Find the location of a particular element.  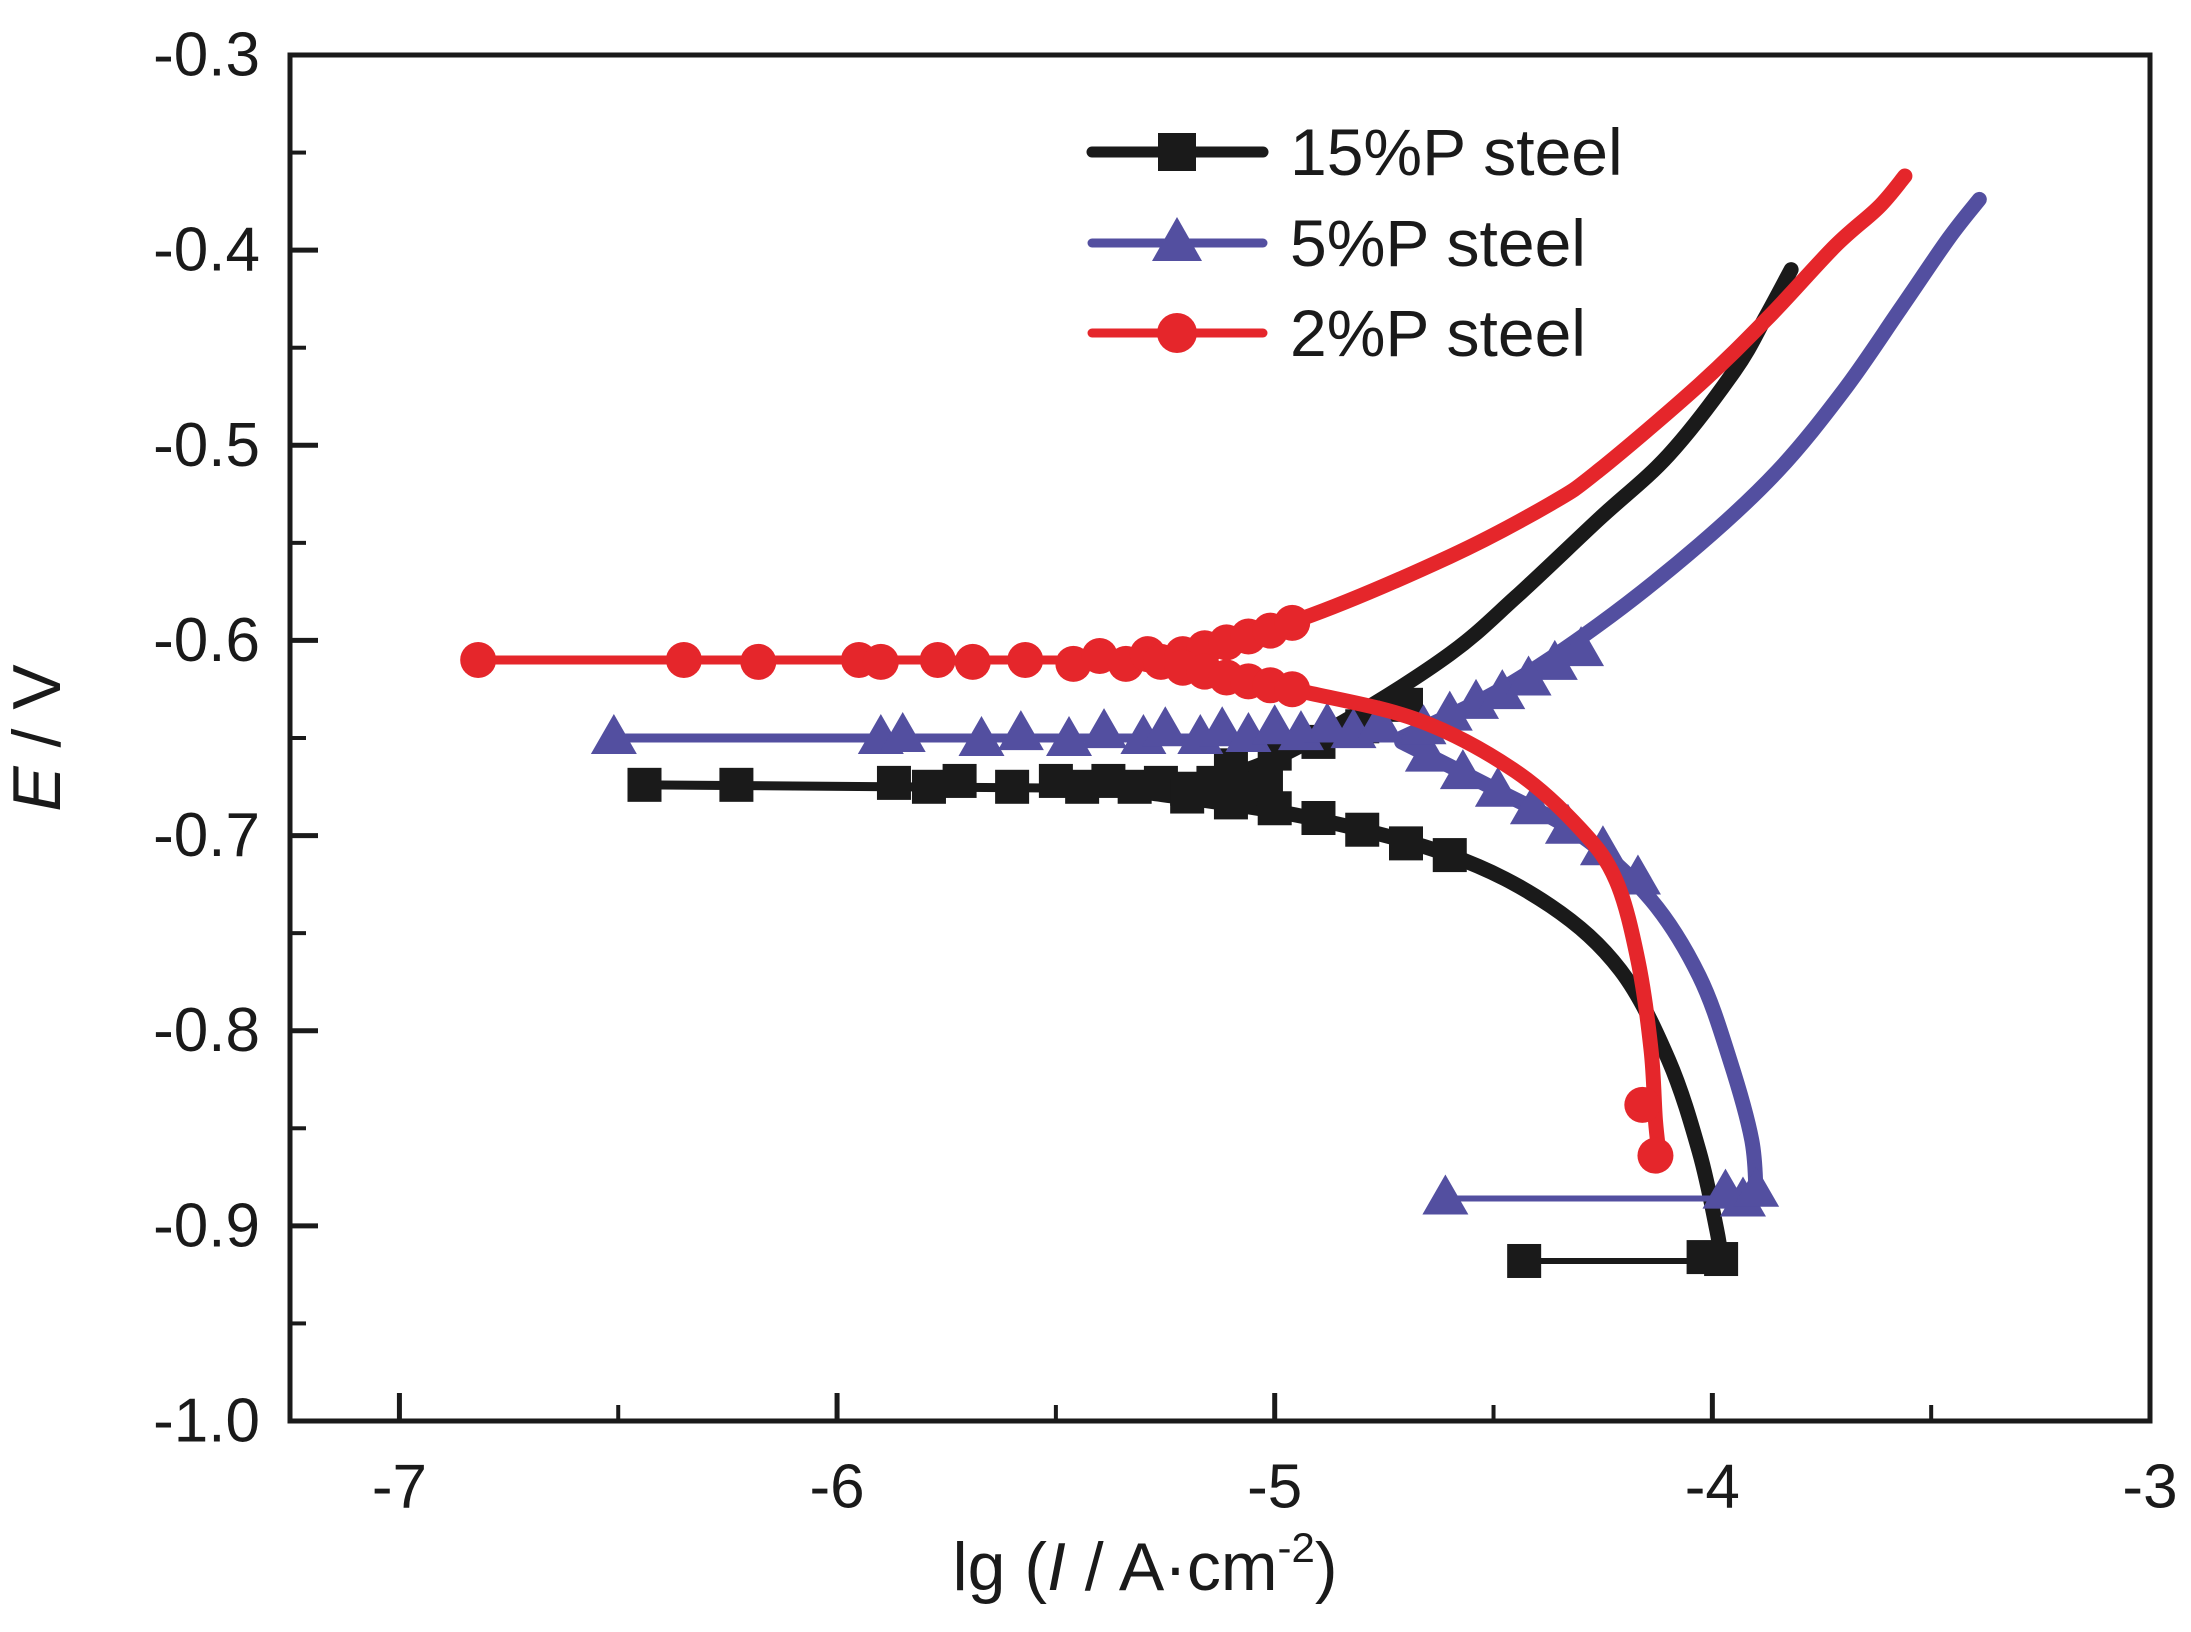

y-tick-label: -0.6 is located at coordinates (206, 640).